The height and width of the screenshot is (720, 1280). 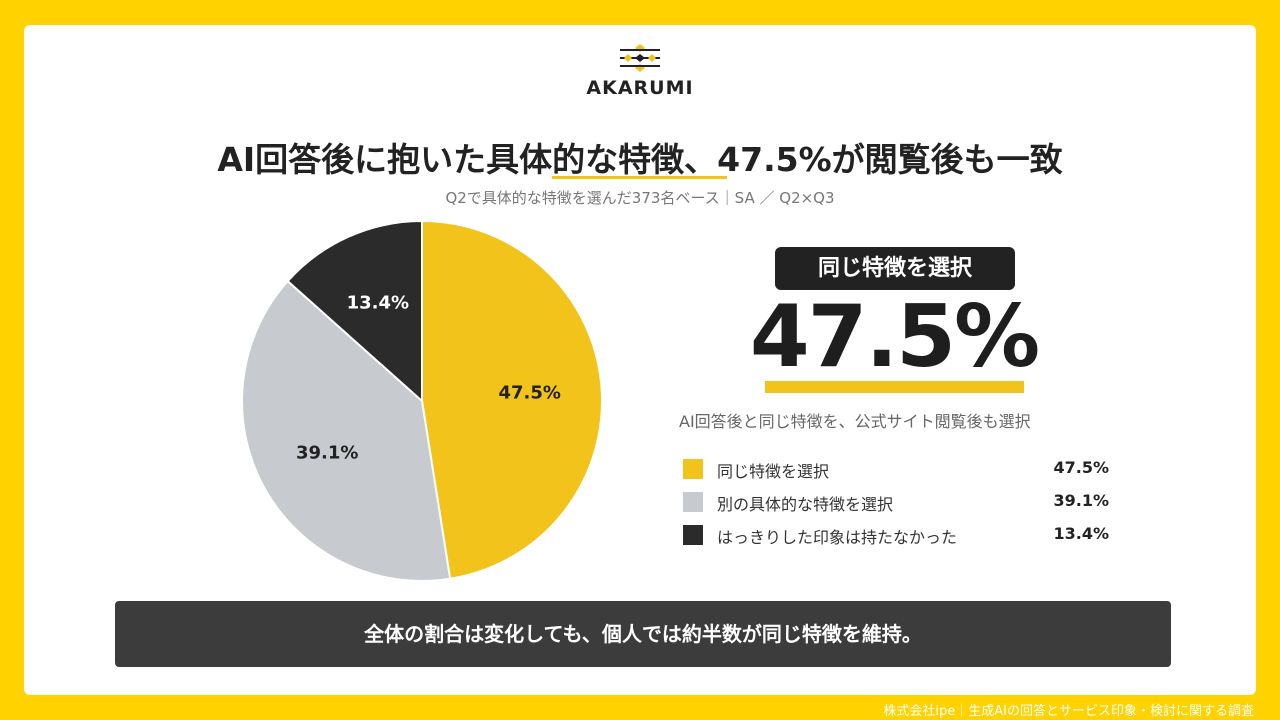 What do you see at coordinates (639, 177) in the screenshot?
I see `title-underline` at bounding box center [639, 177].